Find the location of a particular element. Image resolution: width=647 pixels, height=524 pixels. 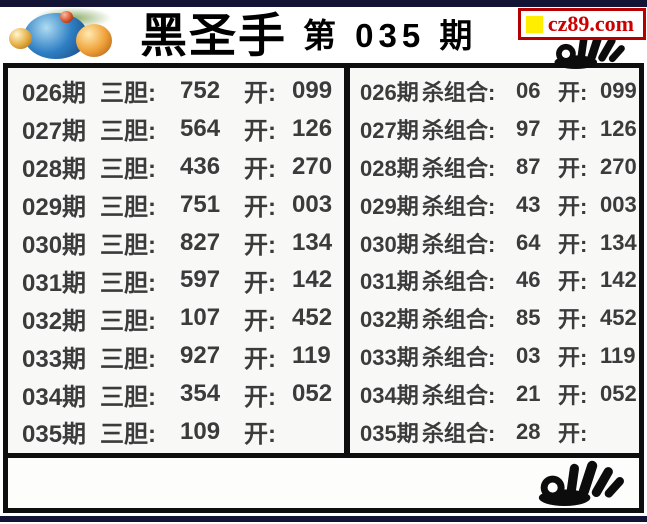

table-row: 033期 三胆: 927 开: 119 is located at coordinates (183, 356).